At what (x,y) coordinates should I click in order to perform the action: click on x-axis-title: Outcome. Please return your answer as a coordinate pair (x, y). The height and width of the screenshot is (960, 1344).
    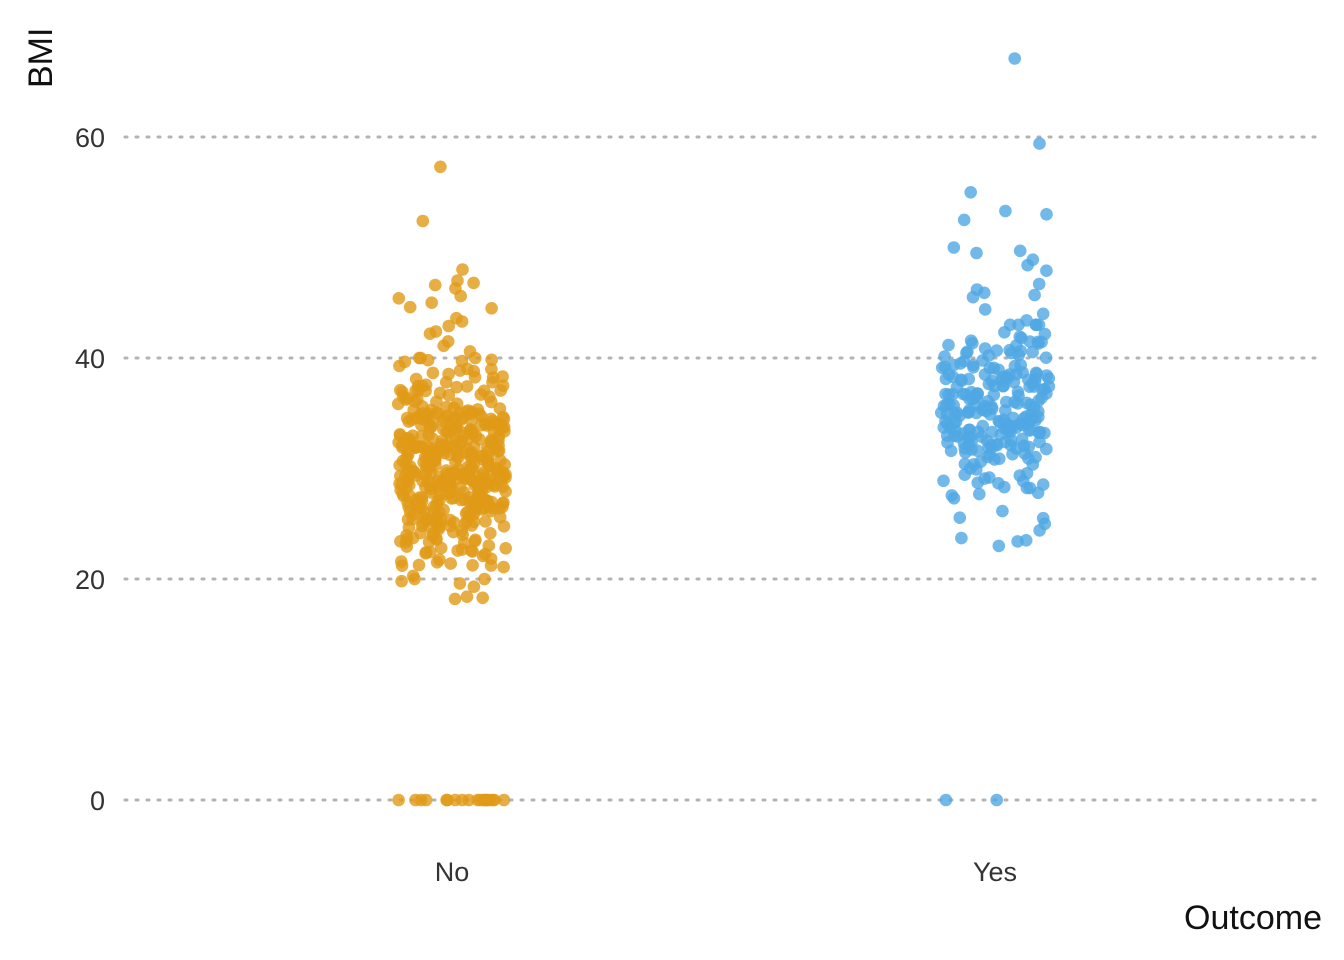
    Looking at the image, I should click on (1253, 918).